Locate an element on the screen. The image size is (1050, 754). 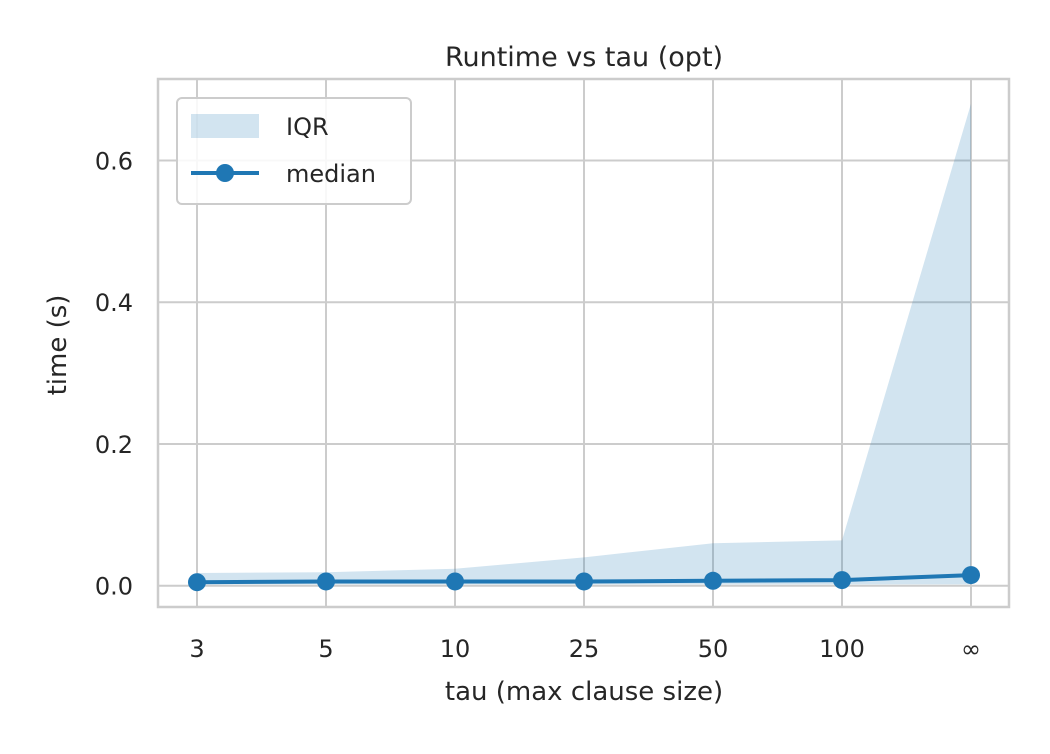
x-tick-label: 25 is located at coordinates (584, 649).